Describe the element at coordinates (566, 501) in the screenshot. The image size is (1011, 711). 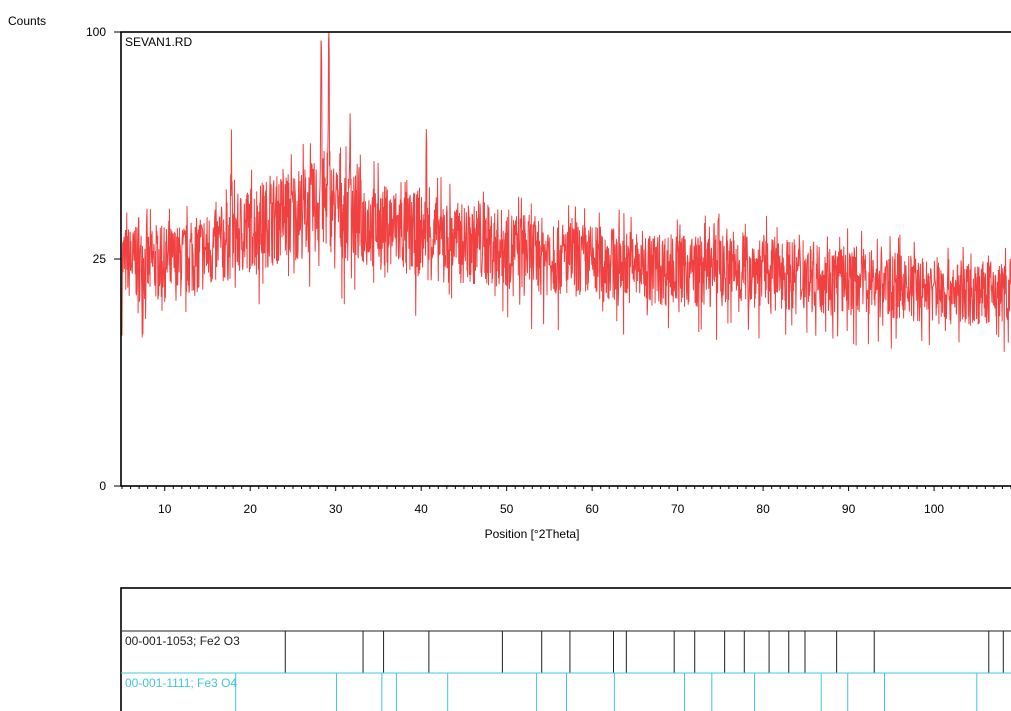
I see `x-axis: 10 20 30 40 50 60 70 80 90 100` at that location.